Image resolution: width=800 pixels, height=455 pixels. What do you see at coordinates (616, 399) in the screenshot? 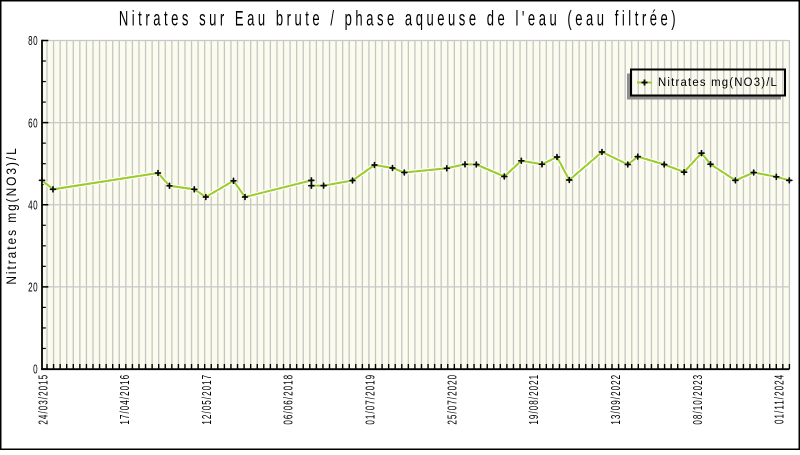
I see `svg-text: 13/09/2022` at bounding box center [616, 399].